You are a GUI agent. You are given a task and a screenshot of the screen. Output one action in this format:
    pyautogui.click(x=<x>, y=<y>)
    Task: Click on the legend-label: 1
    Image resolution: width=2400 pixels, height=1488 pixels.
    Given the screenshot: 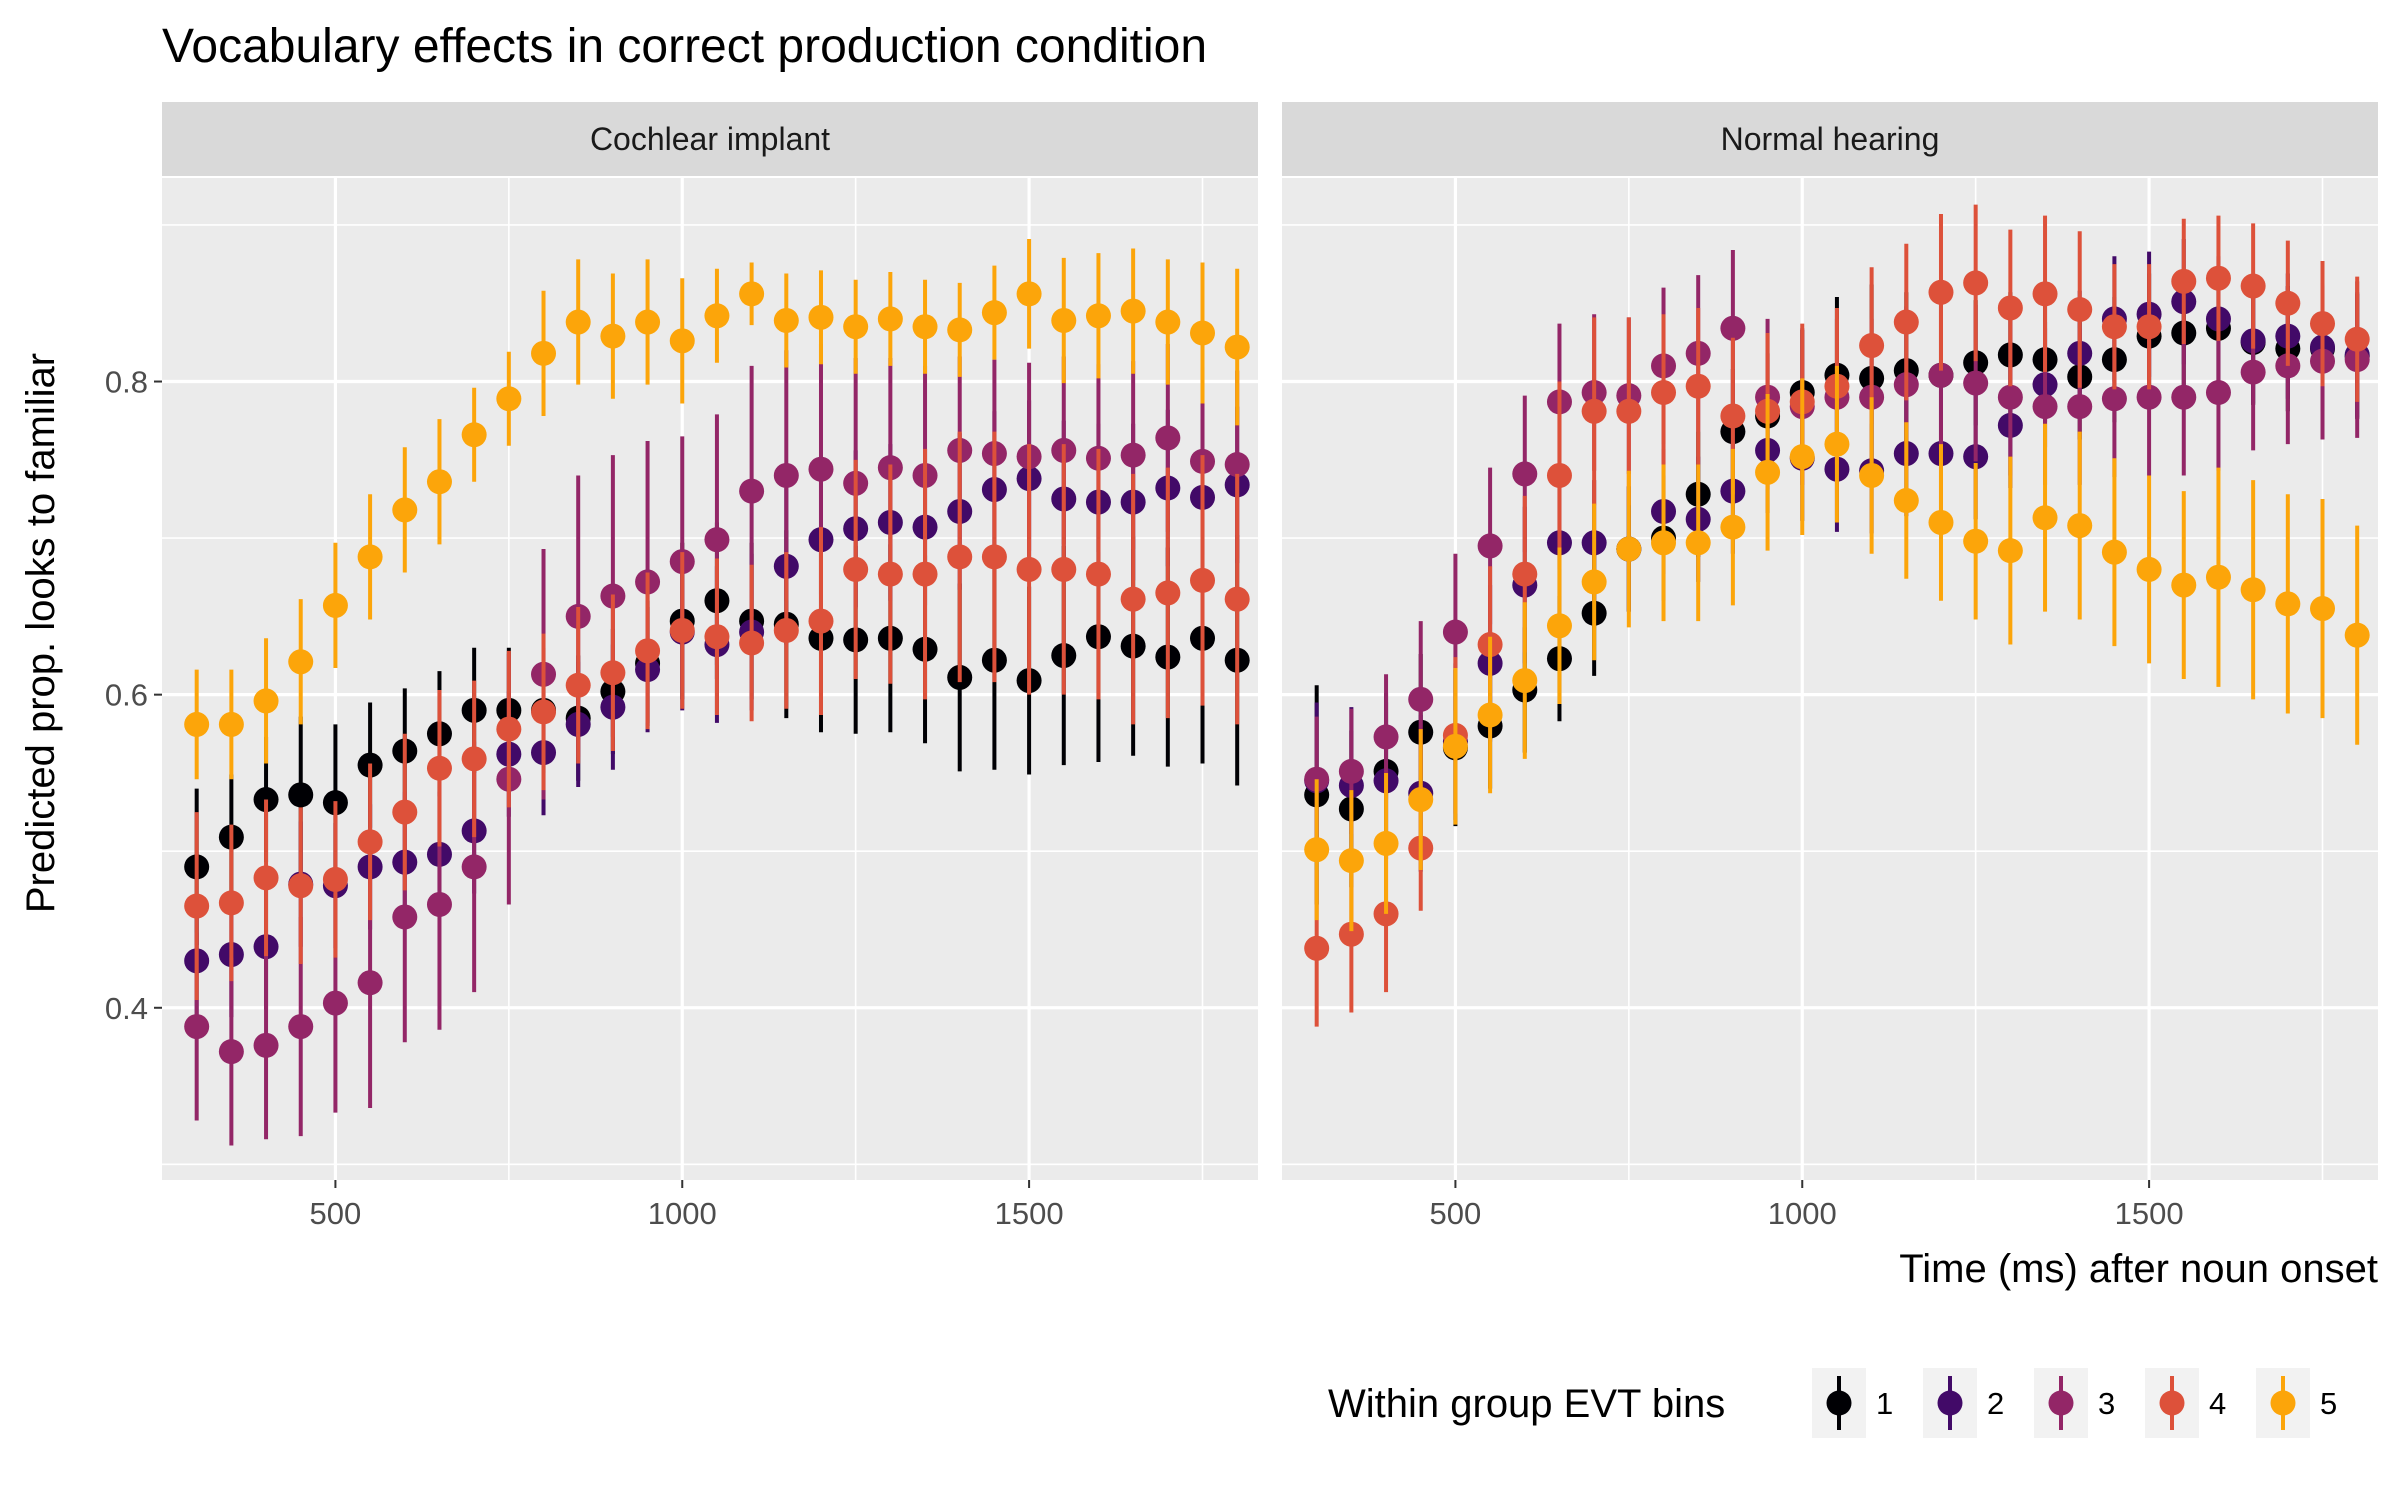 What is the action you would take?
    pyautogui.click(x=1884, y=1403)
    